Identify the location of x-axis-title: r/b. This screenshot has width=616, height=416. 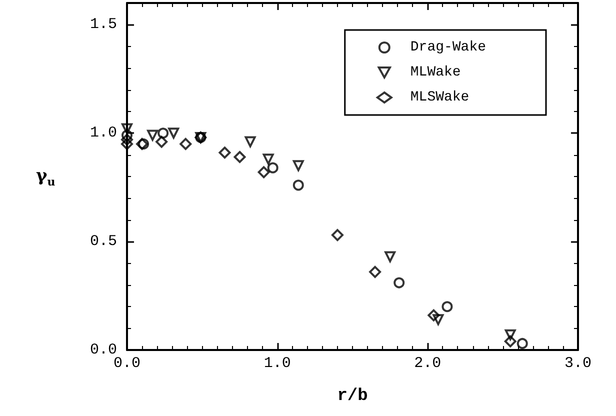
(352, 396).